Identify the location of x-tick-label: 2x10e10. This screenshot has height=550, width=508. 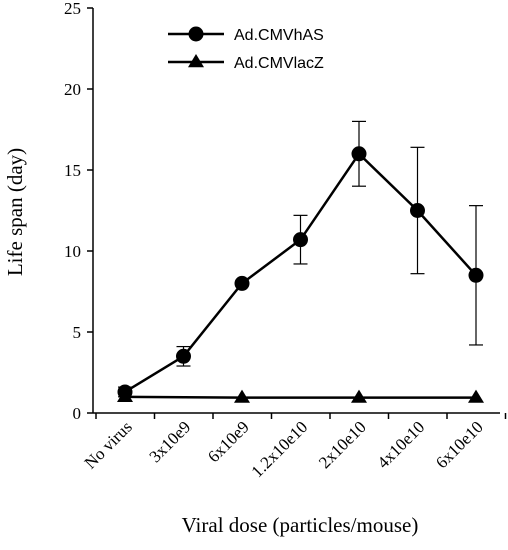
(342, 444).